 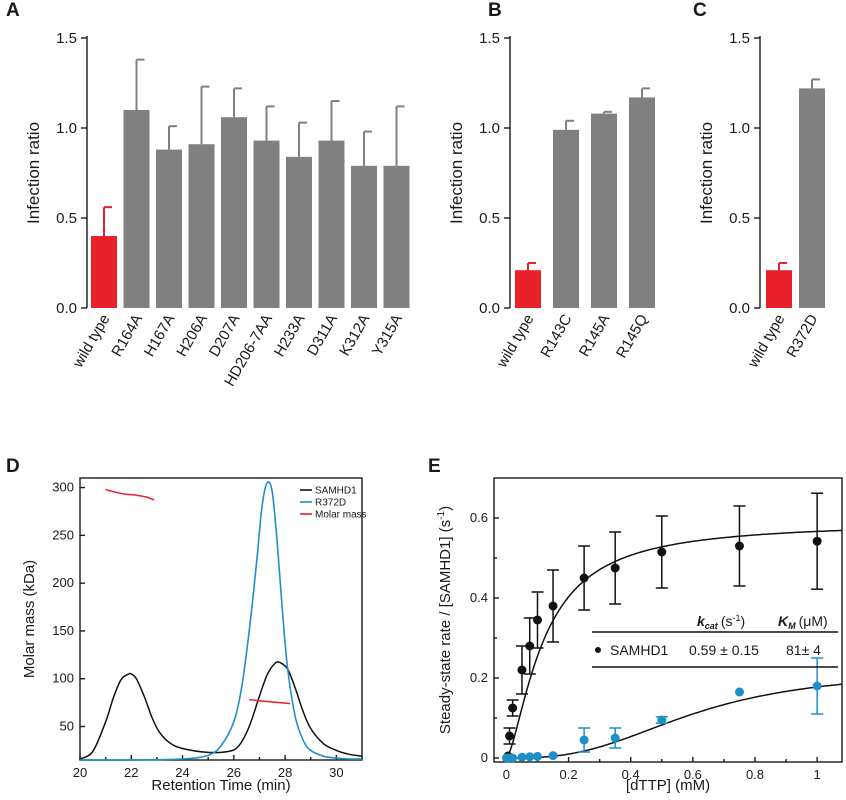 I want to click on category-label: R145Q, so click(x=632, y=337).